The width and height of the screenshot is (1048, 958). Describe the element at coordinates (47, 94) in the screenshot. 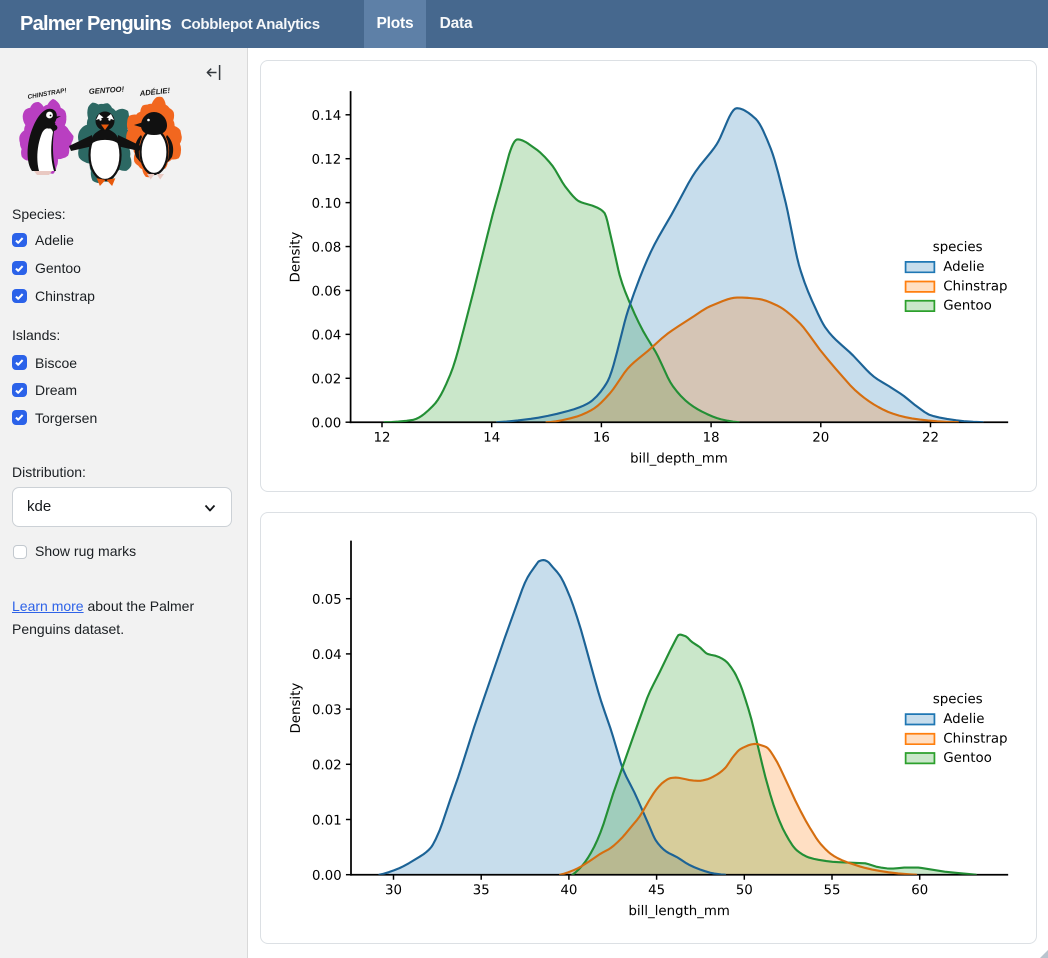

I see `svg-text: CHINSTRAP!` at that location.